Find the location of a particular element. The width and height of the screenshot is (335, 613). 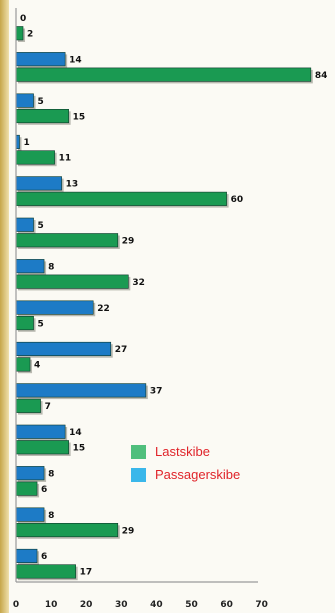

value-label-lastskibe-13: 17 is located at coordinates (86, 573).